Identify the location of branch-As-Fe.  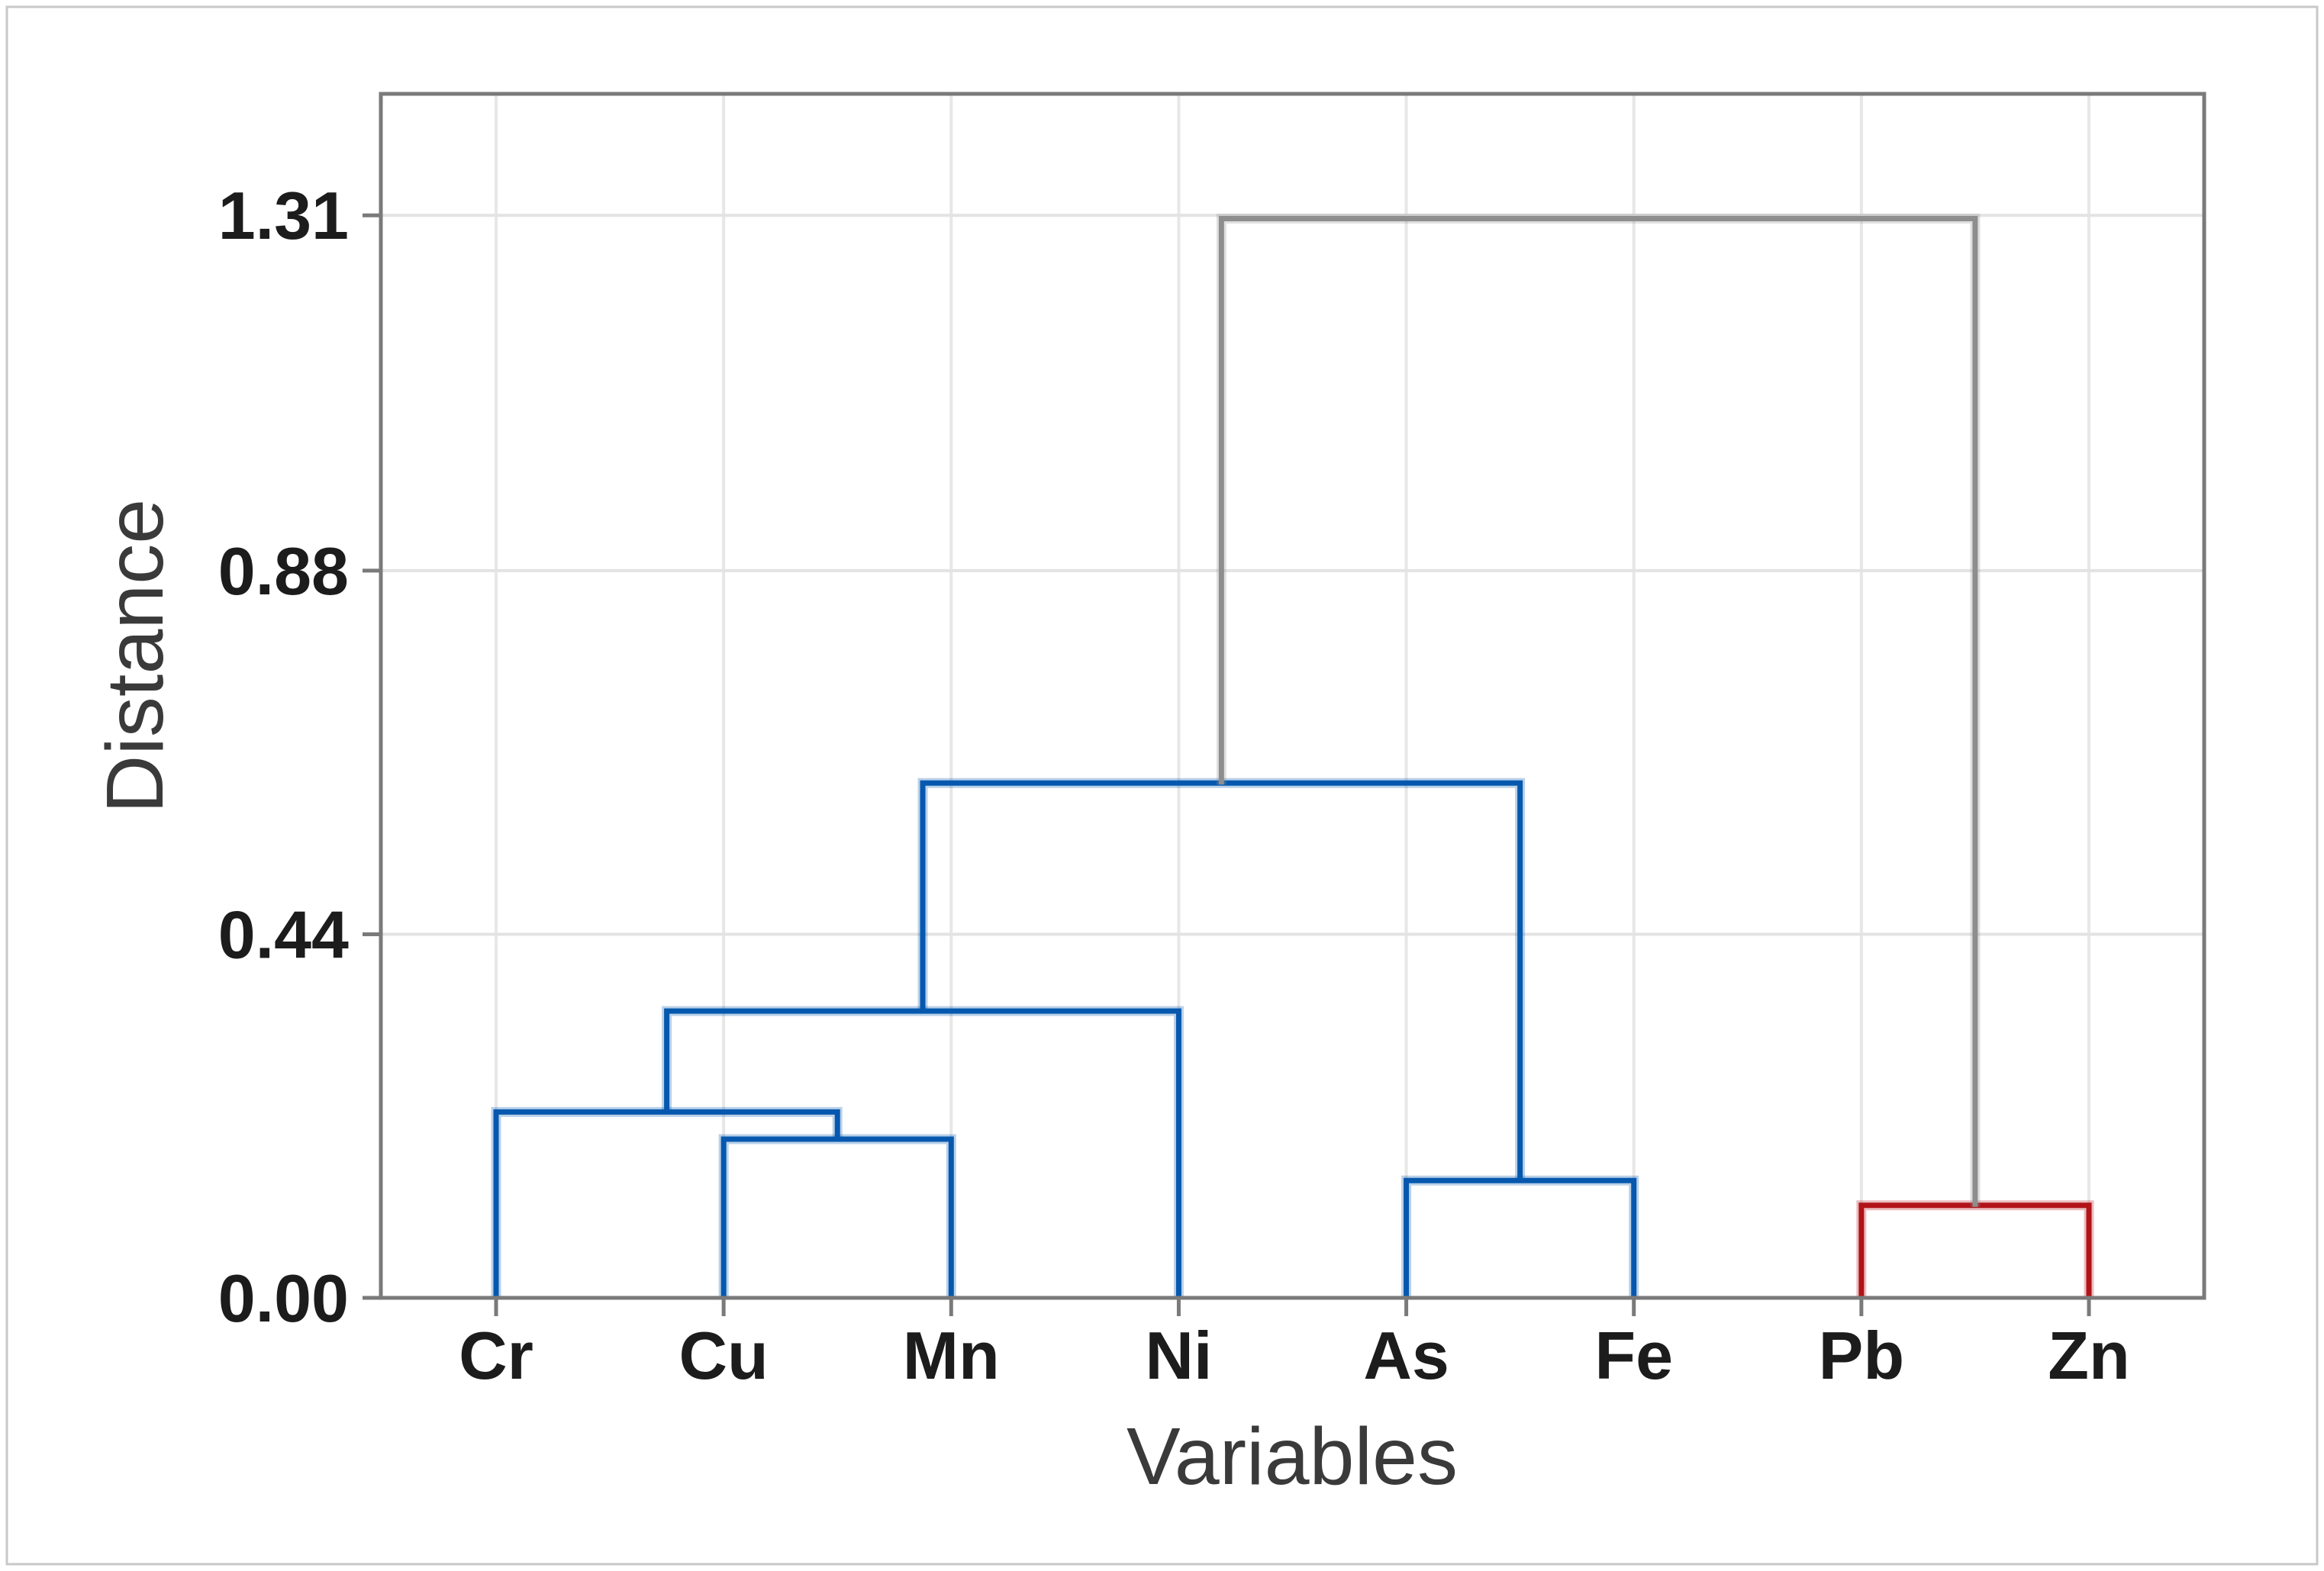
(1521, 1238).